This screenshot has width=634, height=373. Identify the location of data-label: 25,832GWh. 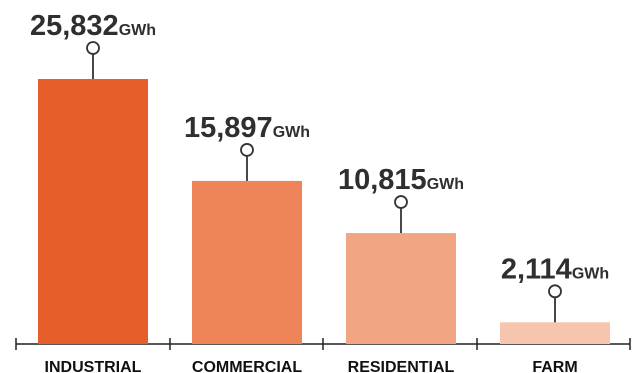
(93, 26).